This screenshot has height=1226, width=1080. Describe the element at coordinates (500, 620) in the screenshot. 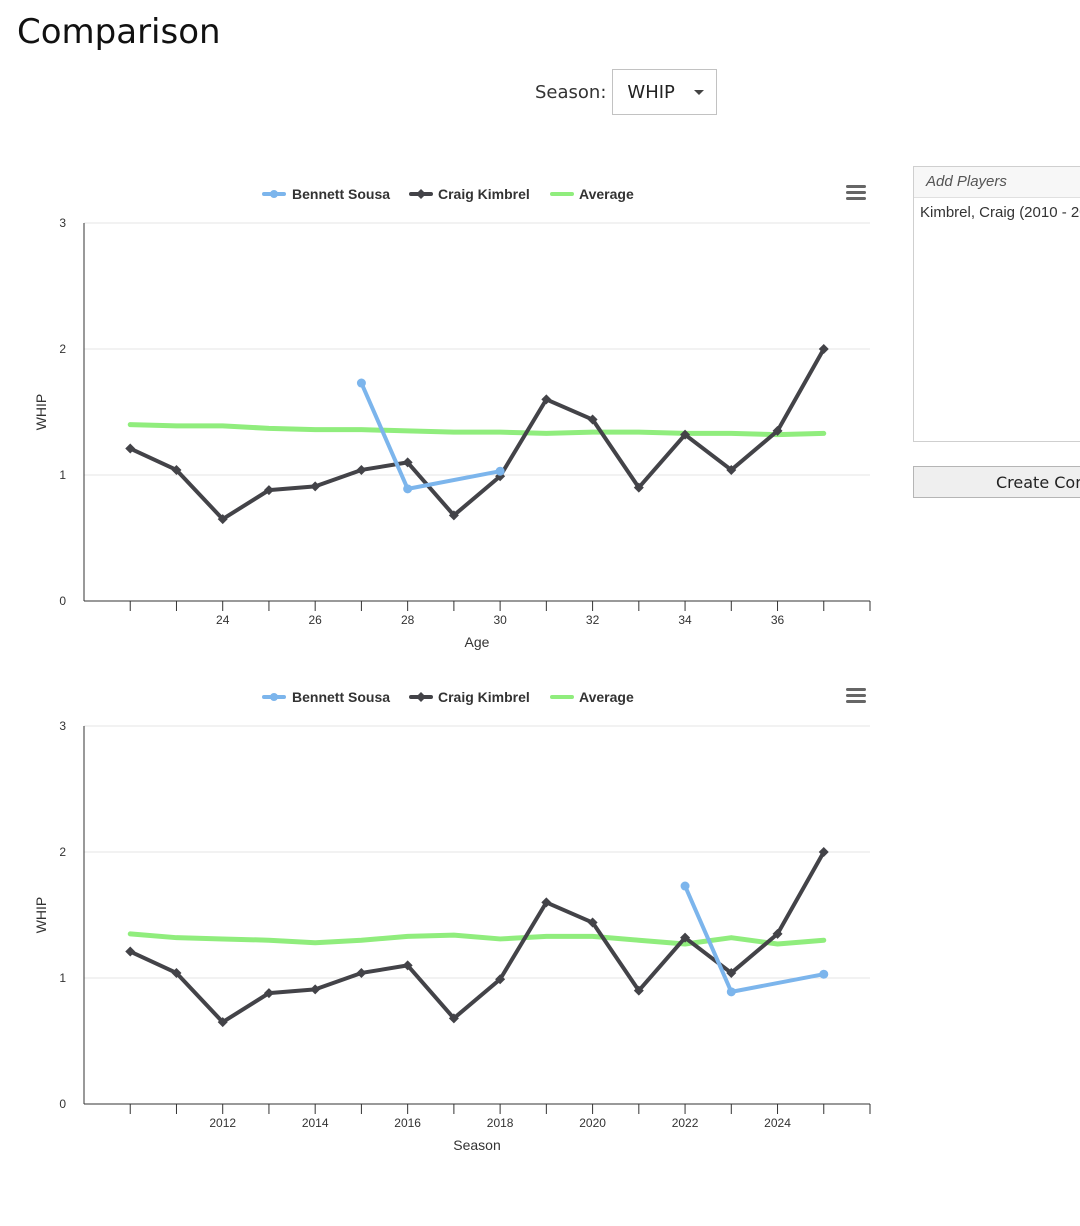

I see `x-tick-label: 30` at that location.